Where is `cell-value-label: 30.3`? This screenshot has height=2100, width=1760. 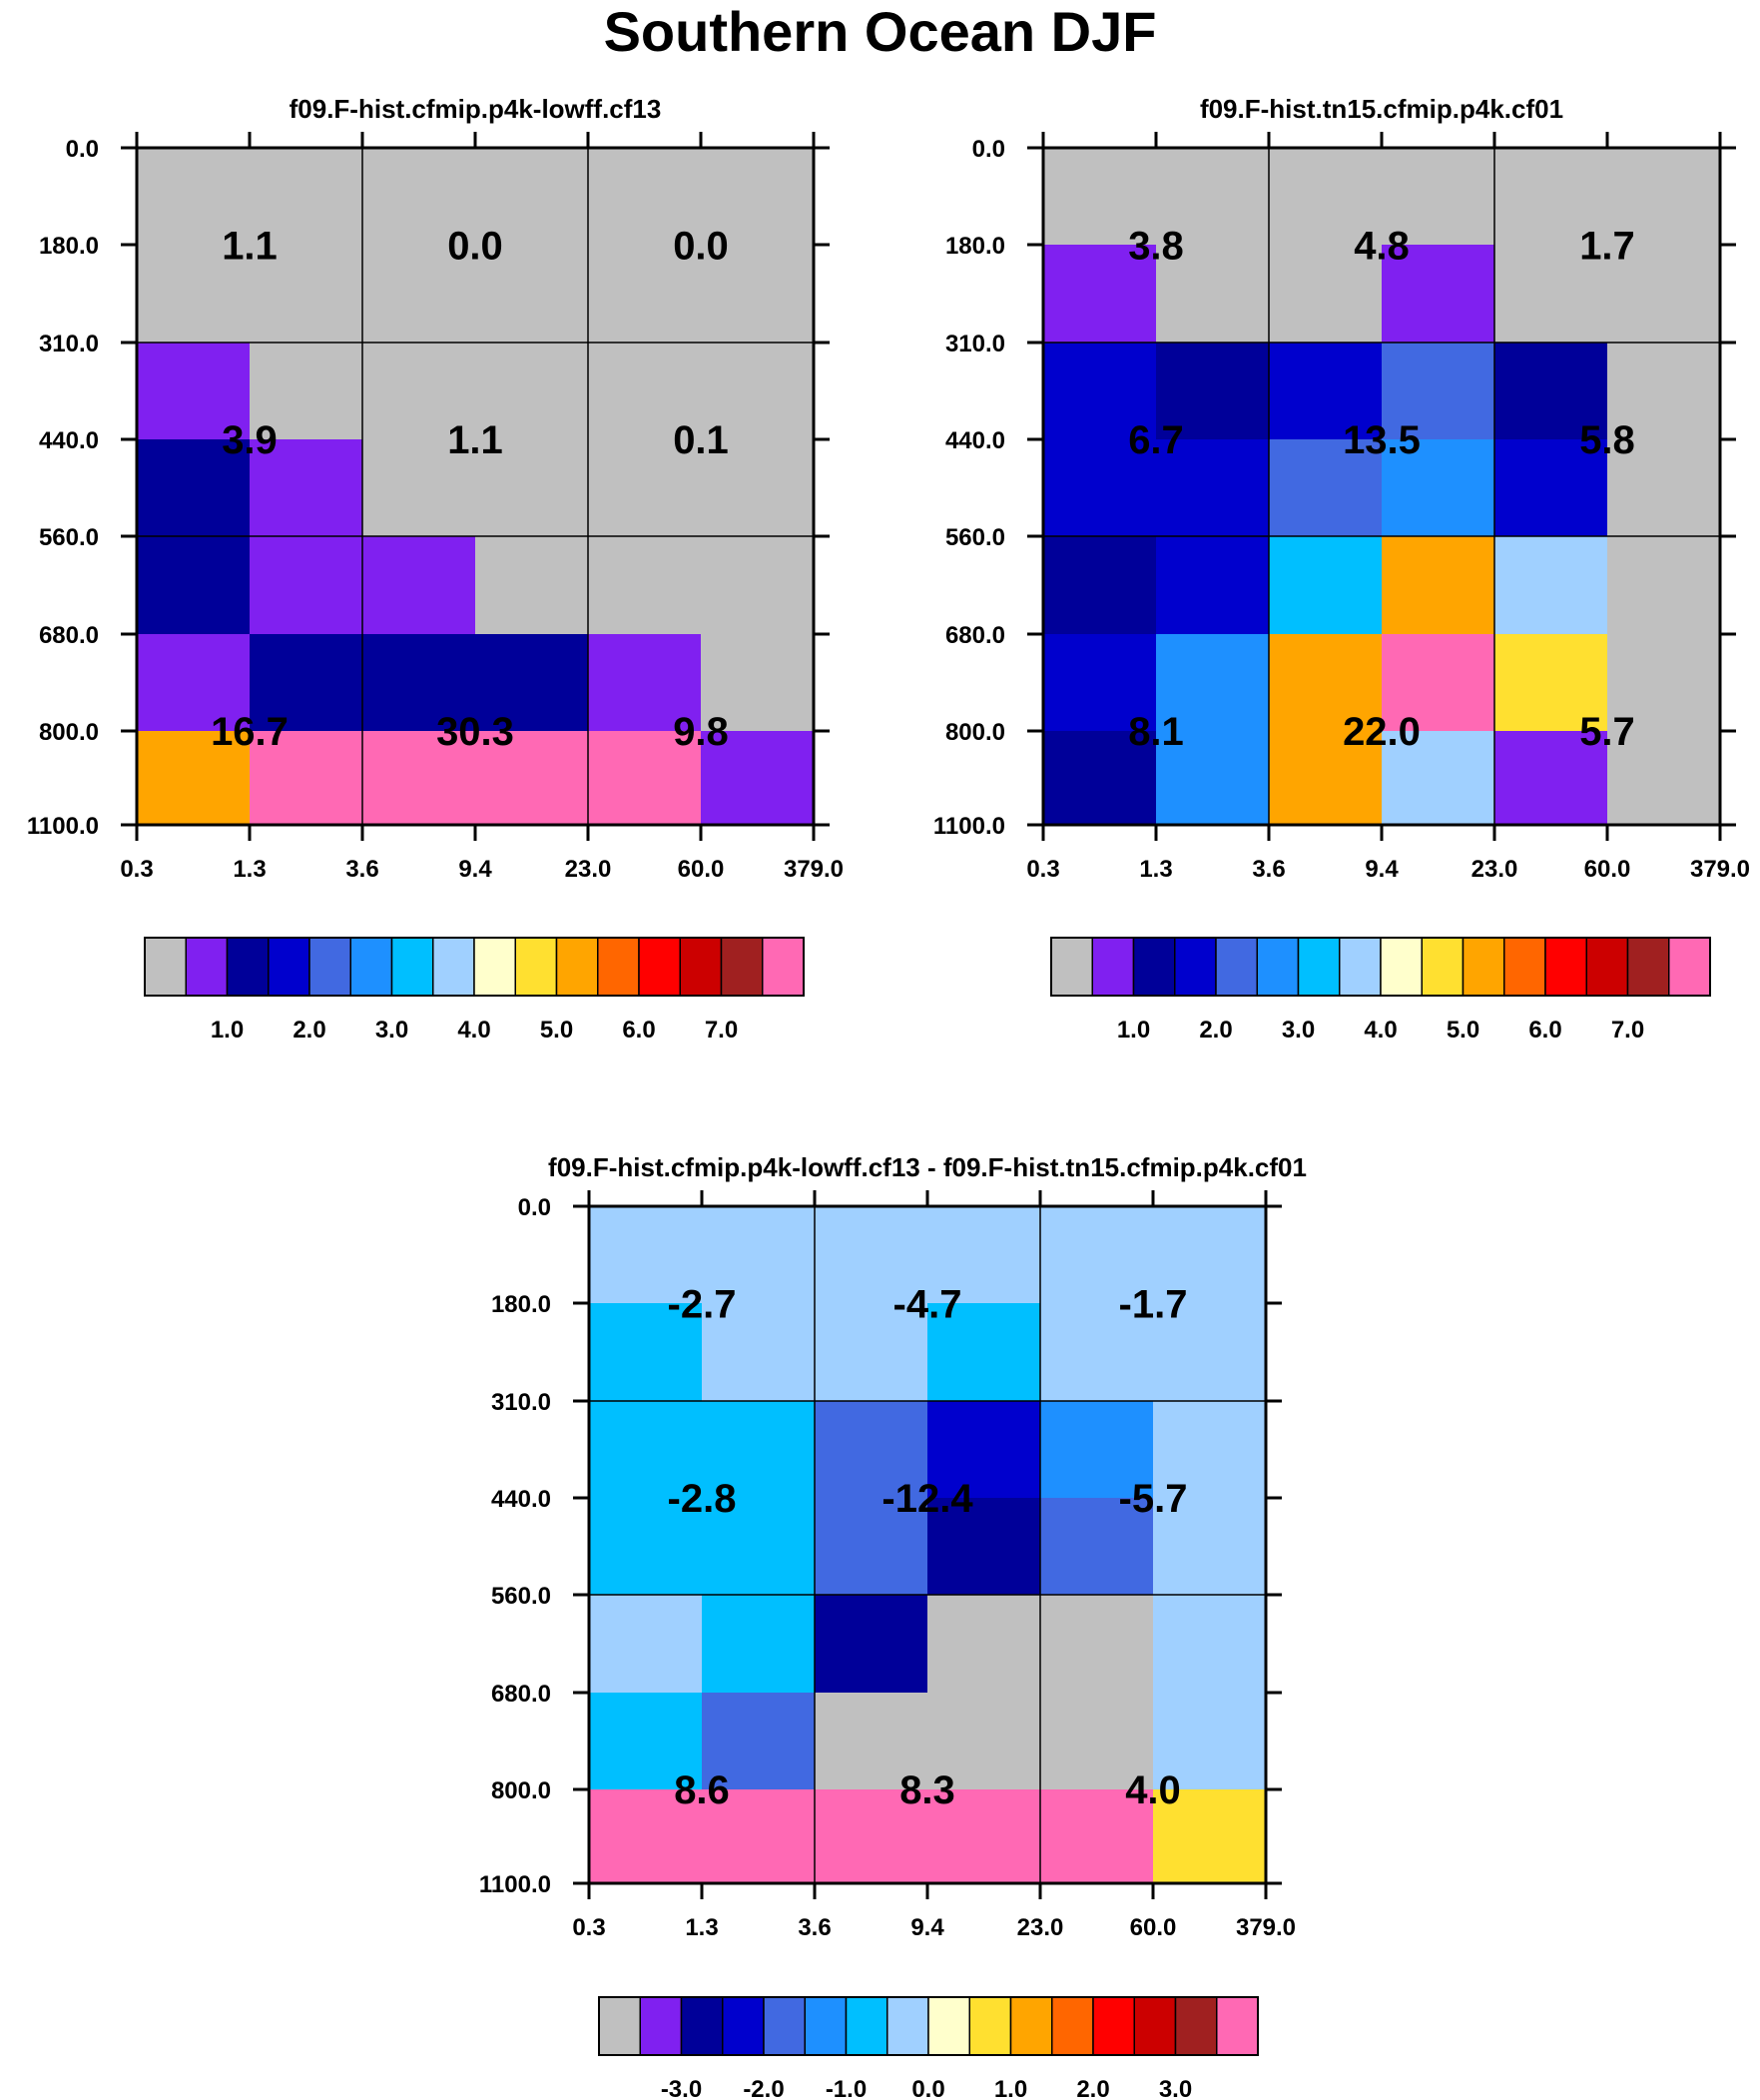
cell-value-label: 30.3 is located at coordinates (475, 732).